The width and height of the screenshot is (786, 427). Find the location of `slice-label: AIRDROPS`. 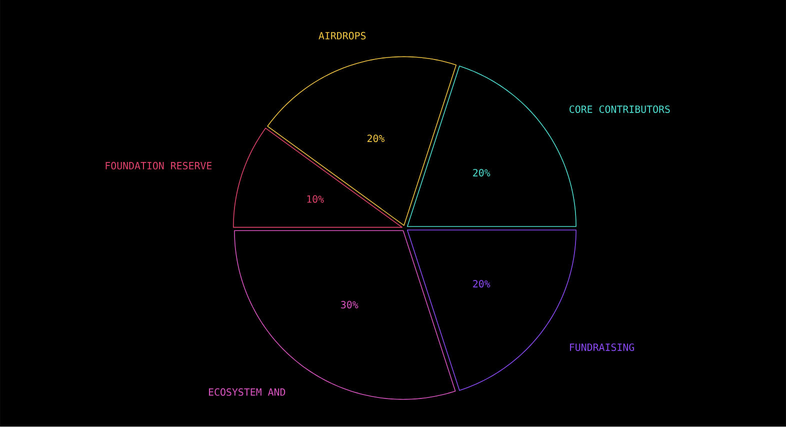

slice-label: AIRDROPS is located at coordinates (342, 36).